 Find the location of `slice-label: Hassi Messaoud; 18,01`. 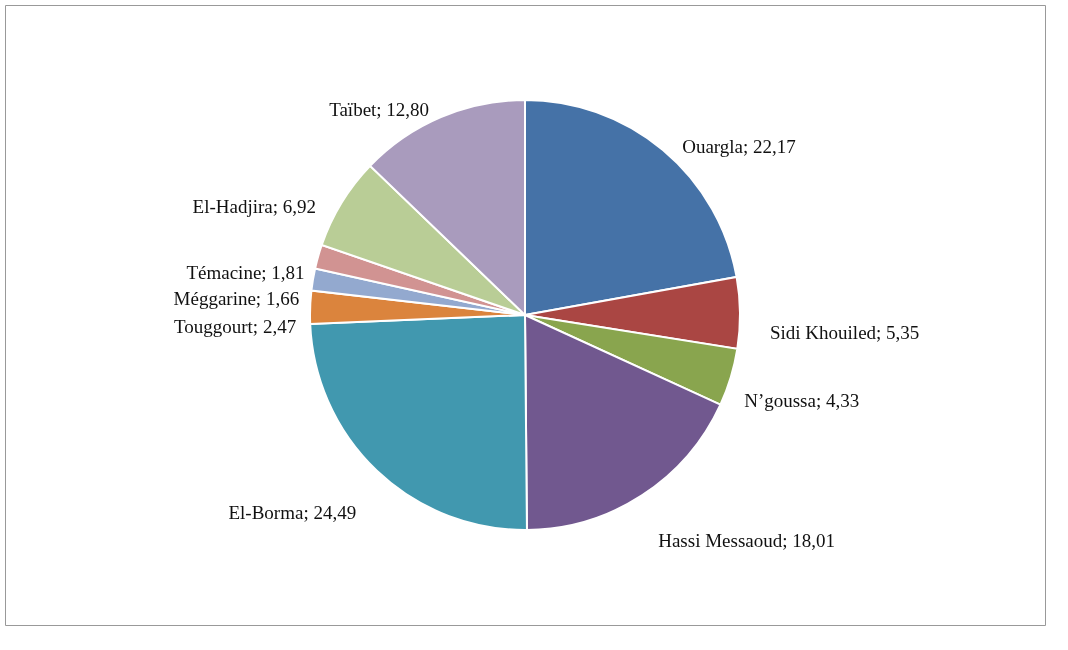

slice-label: Hassi Messaoud; 18,01 is located at coordinates (747, 540).